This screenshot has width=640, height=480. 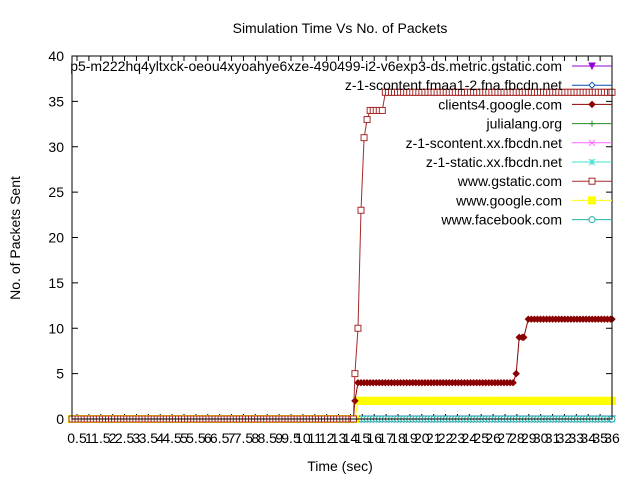 I want to click on x-tick-label: 2, so click(x=113, y=438).